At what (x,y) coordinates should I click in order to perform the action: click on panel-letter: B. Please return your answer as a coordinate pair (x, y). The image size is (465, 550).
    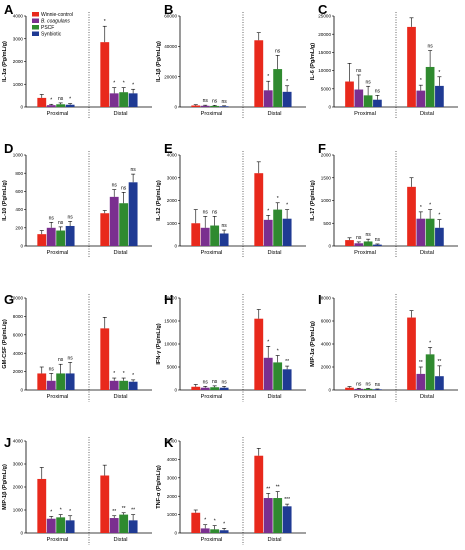
    Looking at the image, I should click on (168, 9).